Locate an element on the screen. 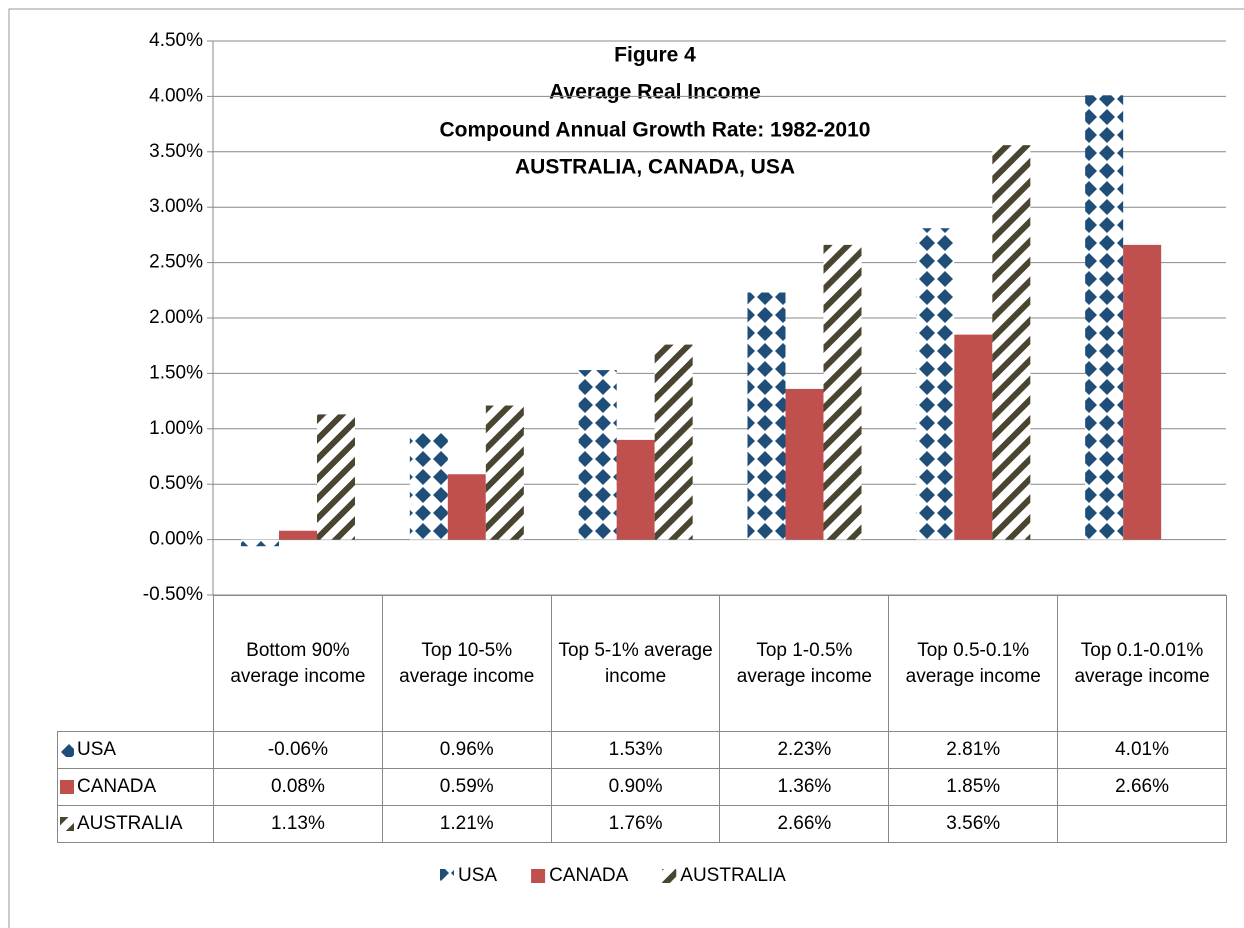  table-row: AUSTRALIA 1.13% 1.21% 1.76% 2.66% 3.56% is located at coordinates (642, 824).